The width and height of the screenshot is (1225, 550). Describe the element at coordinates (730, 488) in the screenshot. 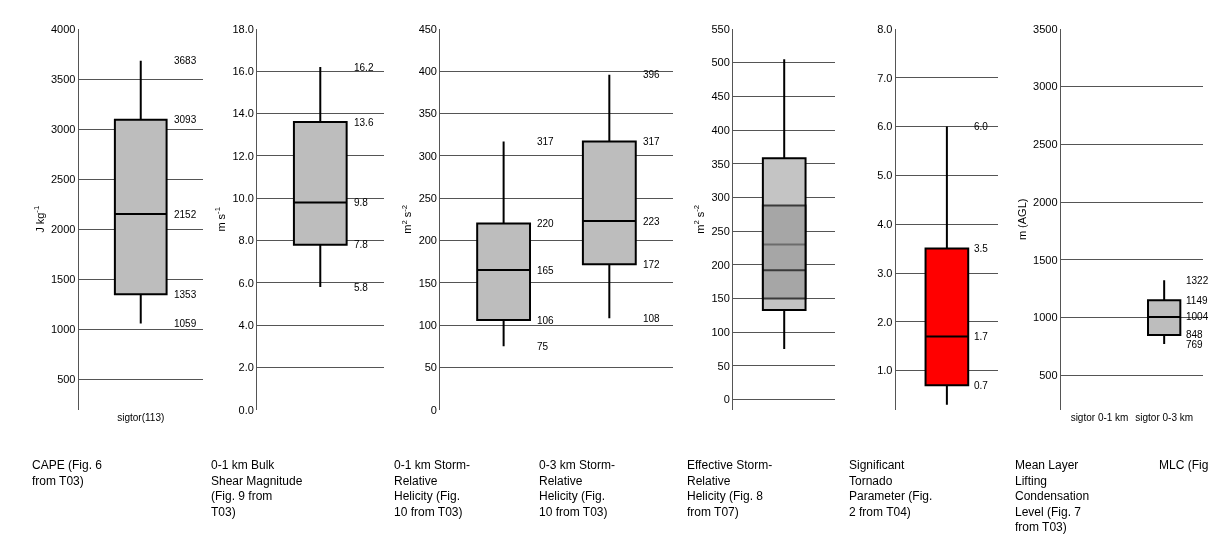

I see `text: Effective Storm-Relative Helicity (Fig. 8 from T07)` at that location.